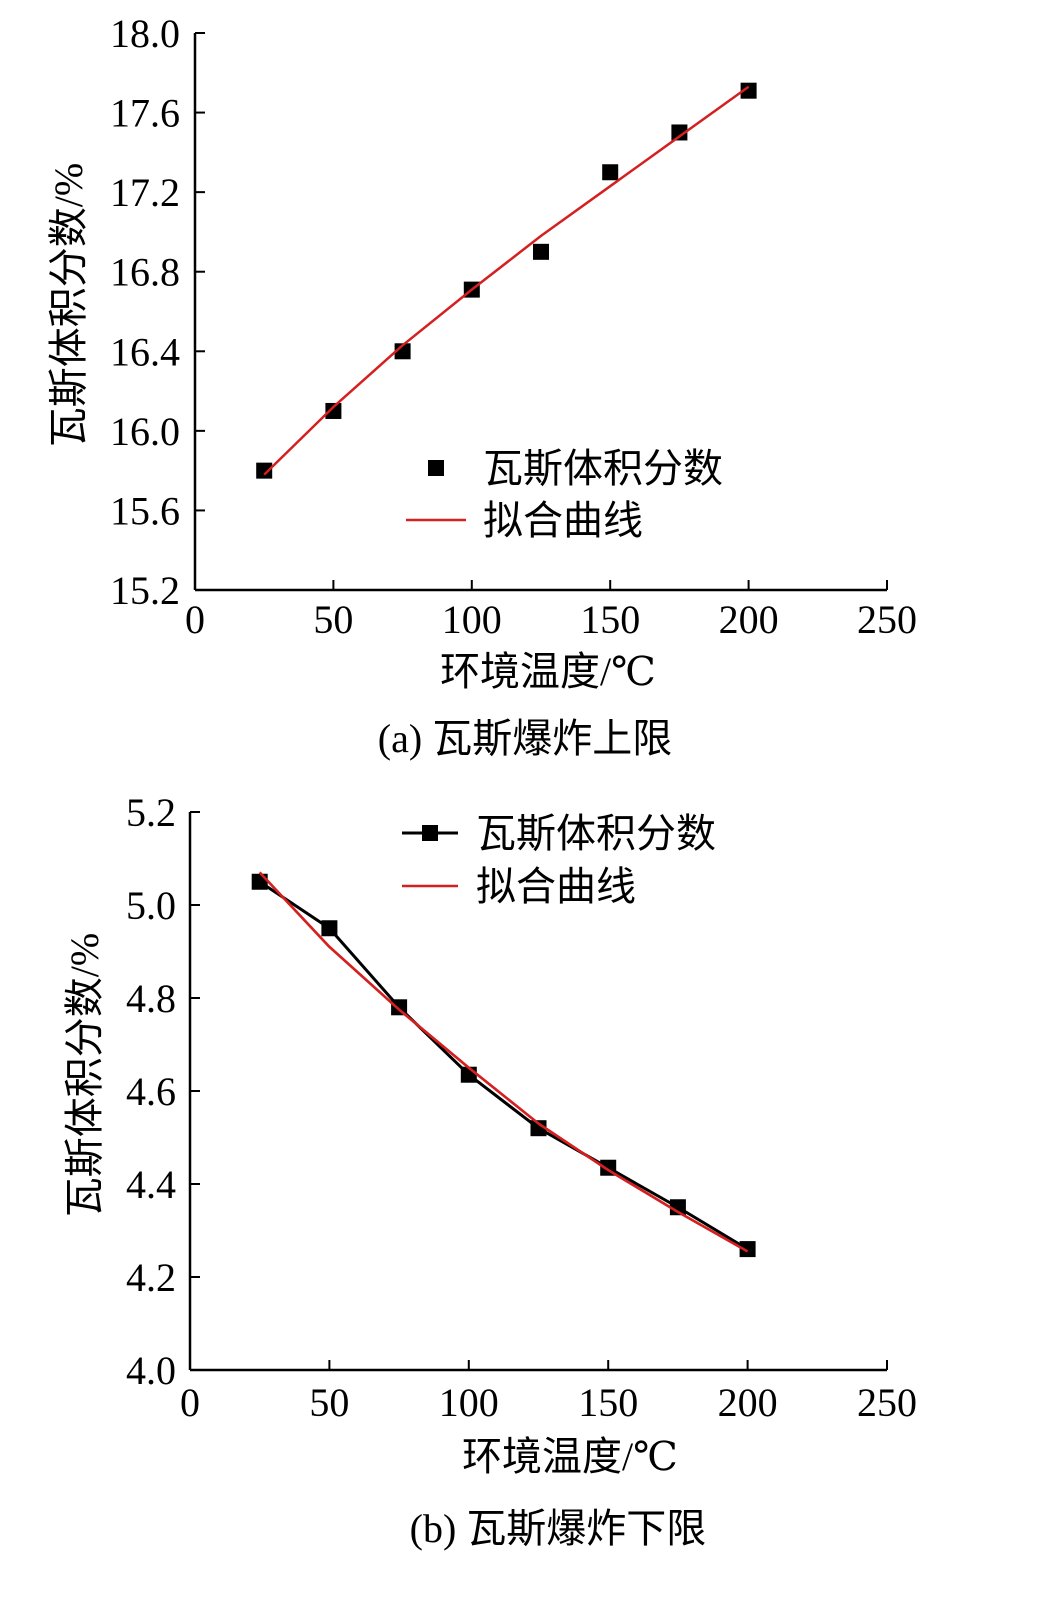 This screenshot has width=1041, height=1610. What do you see at coordinates (887, 1402) in the screenshot?
I see `lower-x-tick-label: 250` at bounding box center [887, 1402].